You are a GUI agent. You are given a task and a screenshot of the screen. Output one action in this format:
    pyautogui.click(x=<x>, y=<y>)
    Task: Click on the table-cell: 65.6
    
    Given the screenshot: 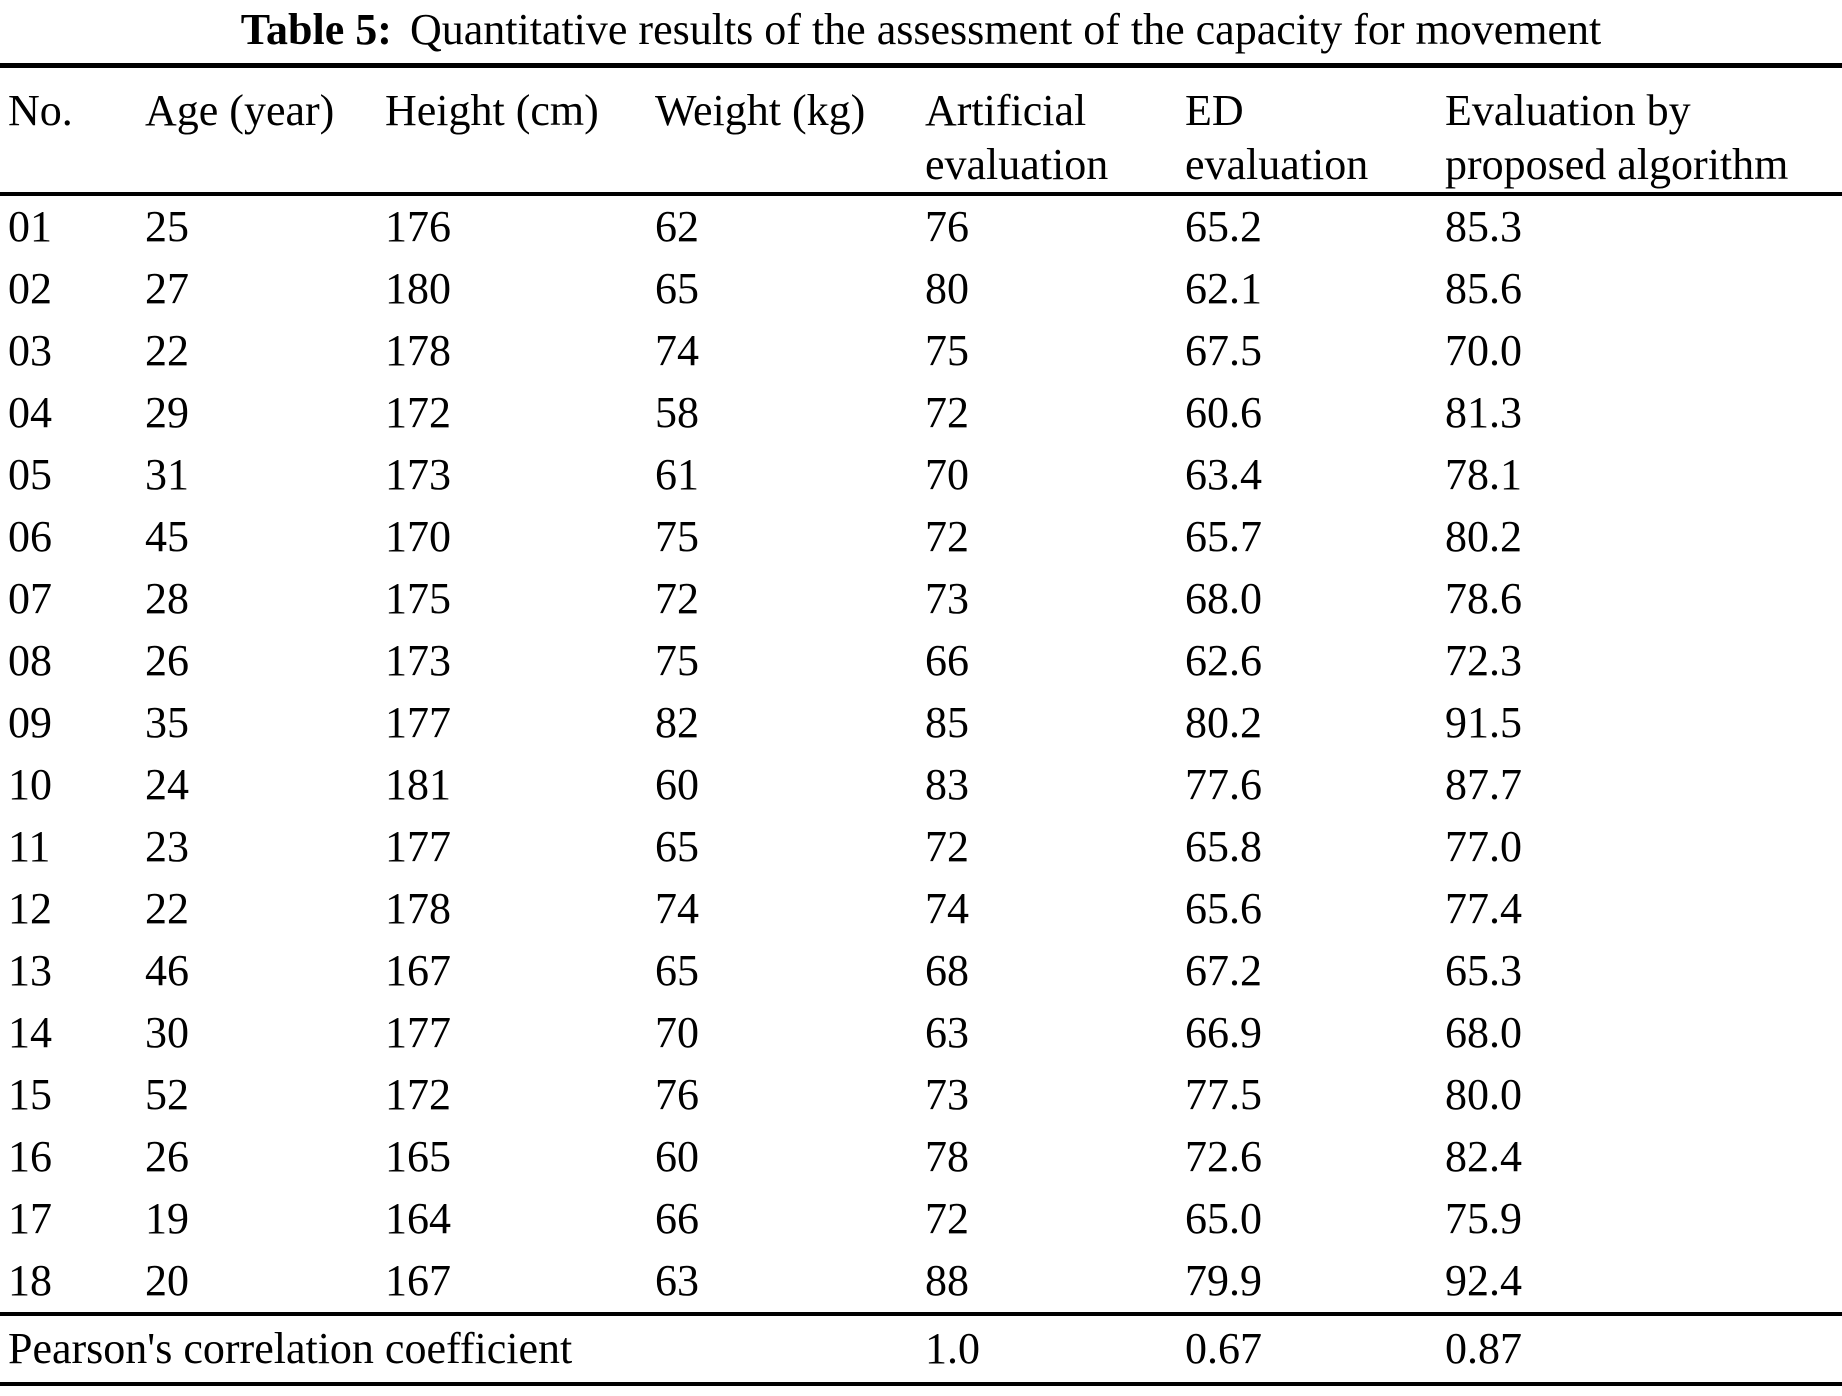 What is the action you would take?
    pyautogui.click(x=1223, y=908)
    